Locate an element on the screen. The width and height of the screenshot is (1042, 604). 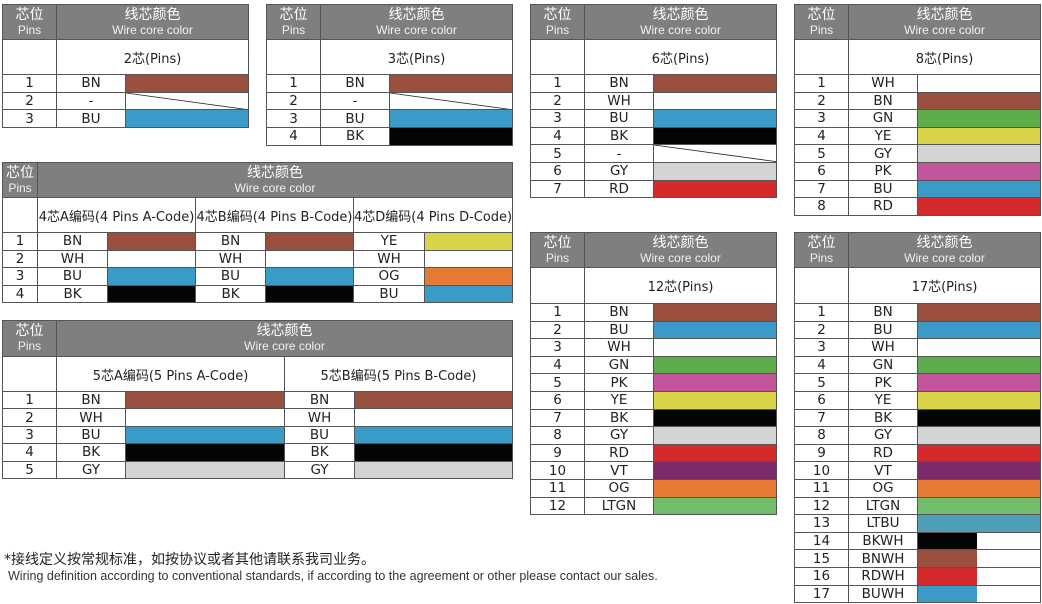
pin-number: 14 is located at coordinates (821, 541).